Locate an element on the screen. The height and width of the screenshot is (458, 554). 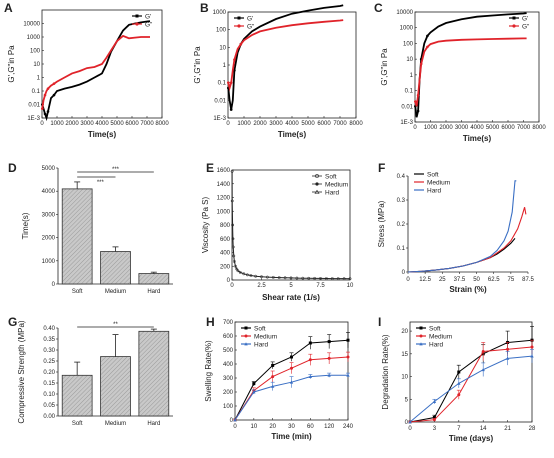
x-tick-label-B: 5000 is located at coordinates (308, 124).